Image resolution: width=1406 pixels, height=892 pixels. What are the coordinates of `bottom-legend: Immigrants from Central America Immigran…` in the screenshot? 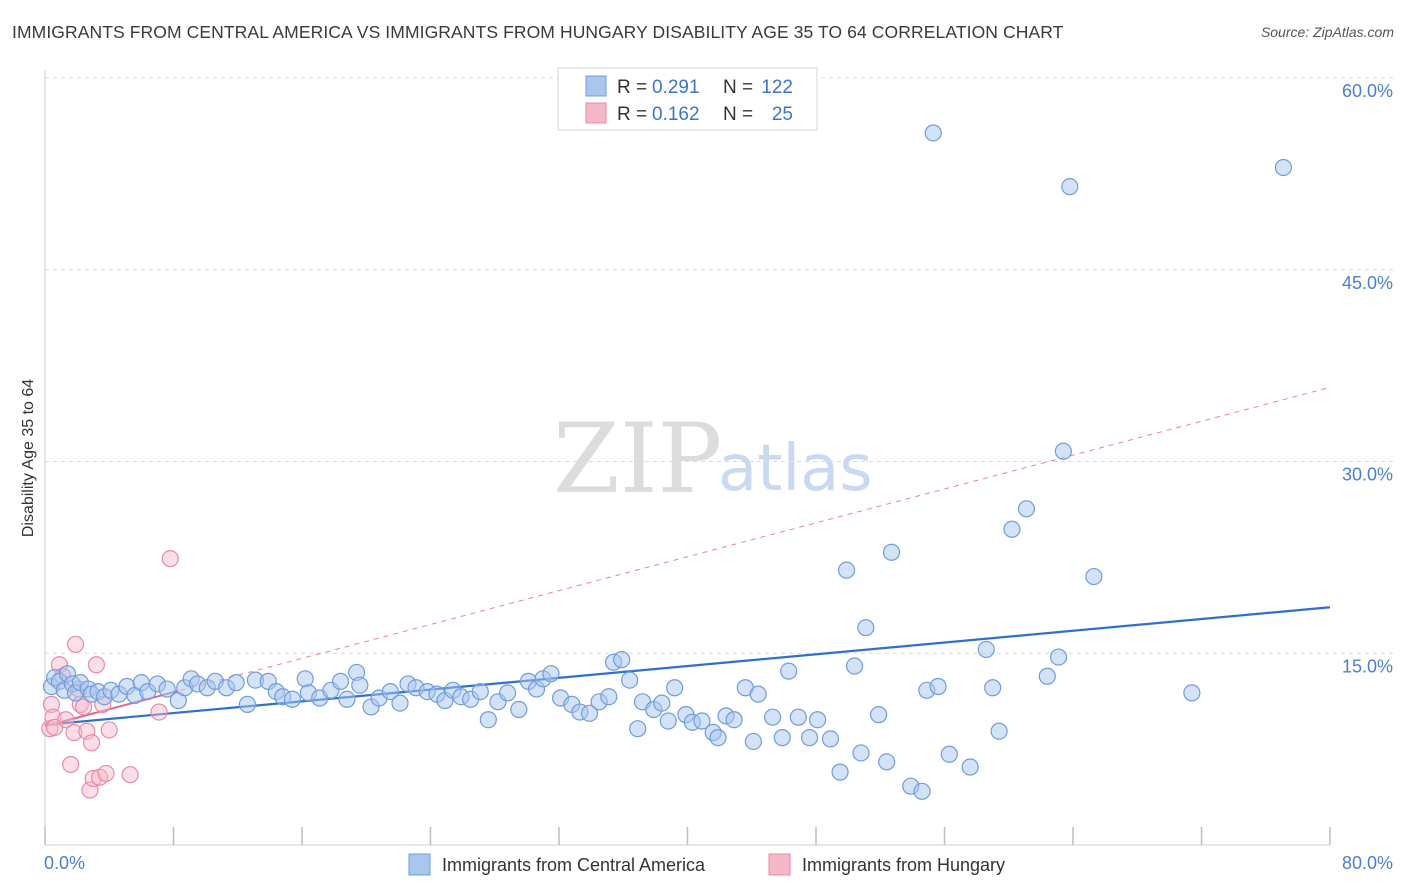 It's located at (706, 864).